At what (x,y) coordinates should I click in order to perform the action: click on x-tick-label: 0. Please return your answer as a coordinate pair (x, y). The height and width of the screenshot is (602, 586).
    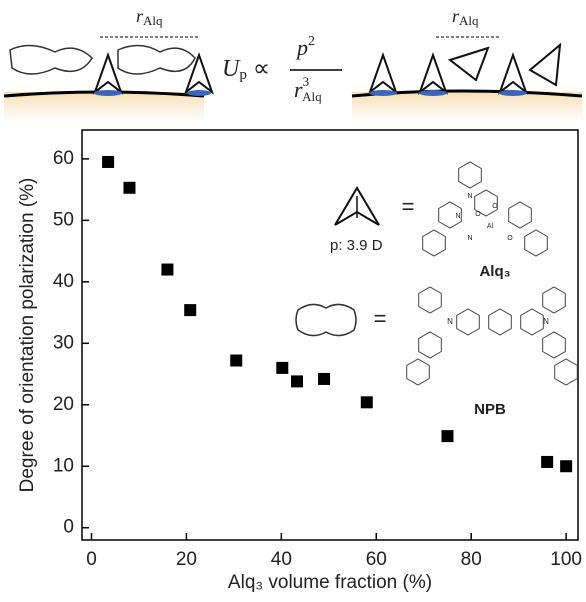
    Looking at the image, I should click on (91, 559).